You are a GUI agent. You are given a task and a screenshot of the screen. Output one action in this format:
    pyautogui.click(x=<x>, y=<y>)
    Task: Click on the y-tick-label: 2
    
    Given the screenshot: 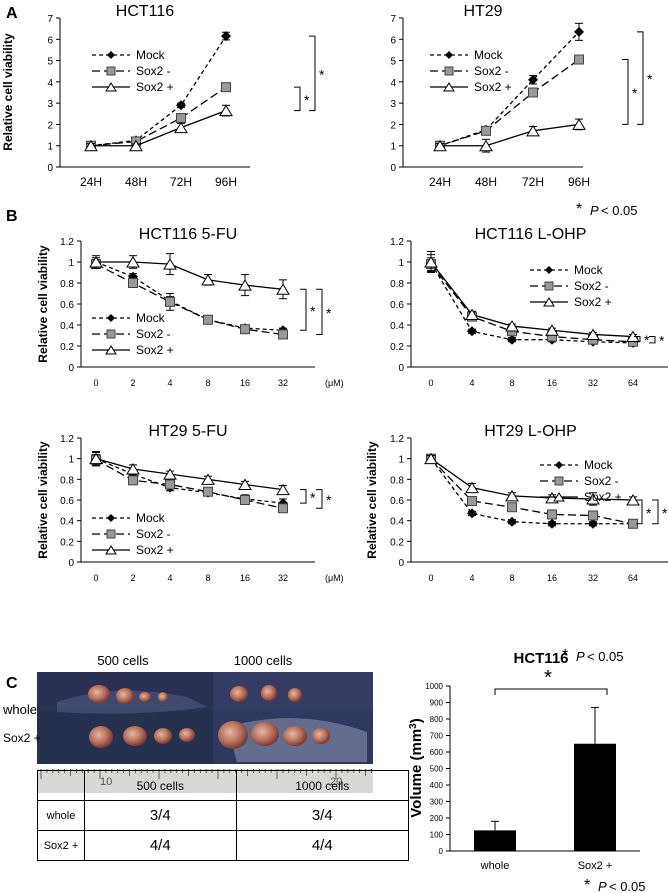 What is the action you would take?
    pyautogui.click(x=393, y=125)
    